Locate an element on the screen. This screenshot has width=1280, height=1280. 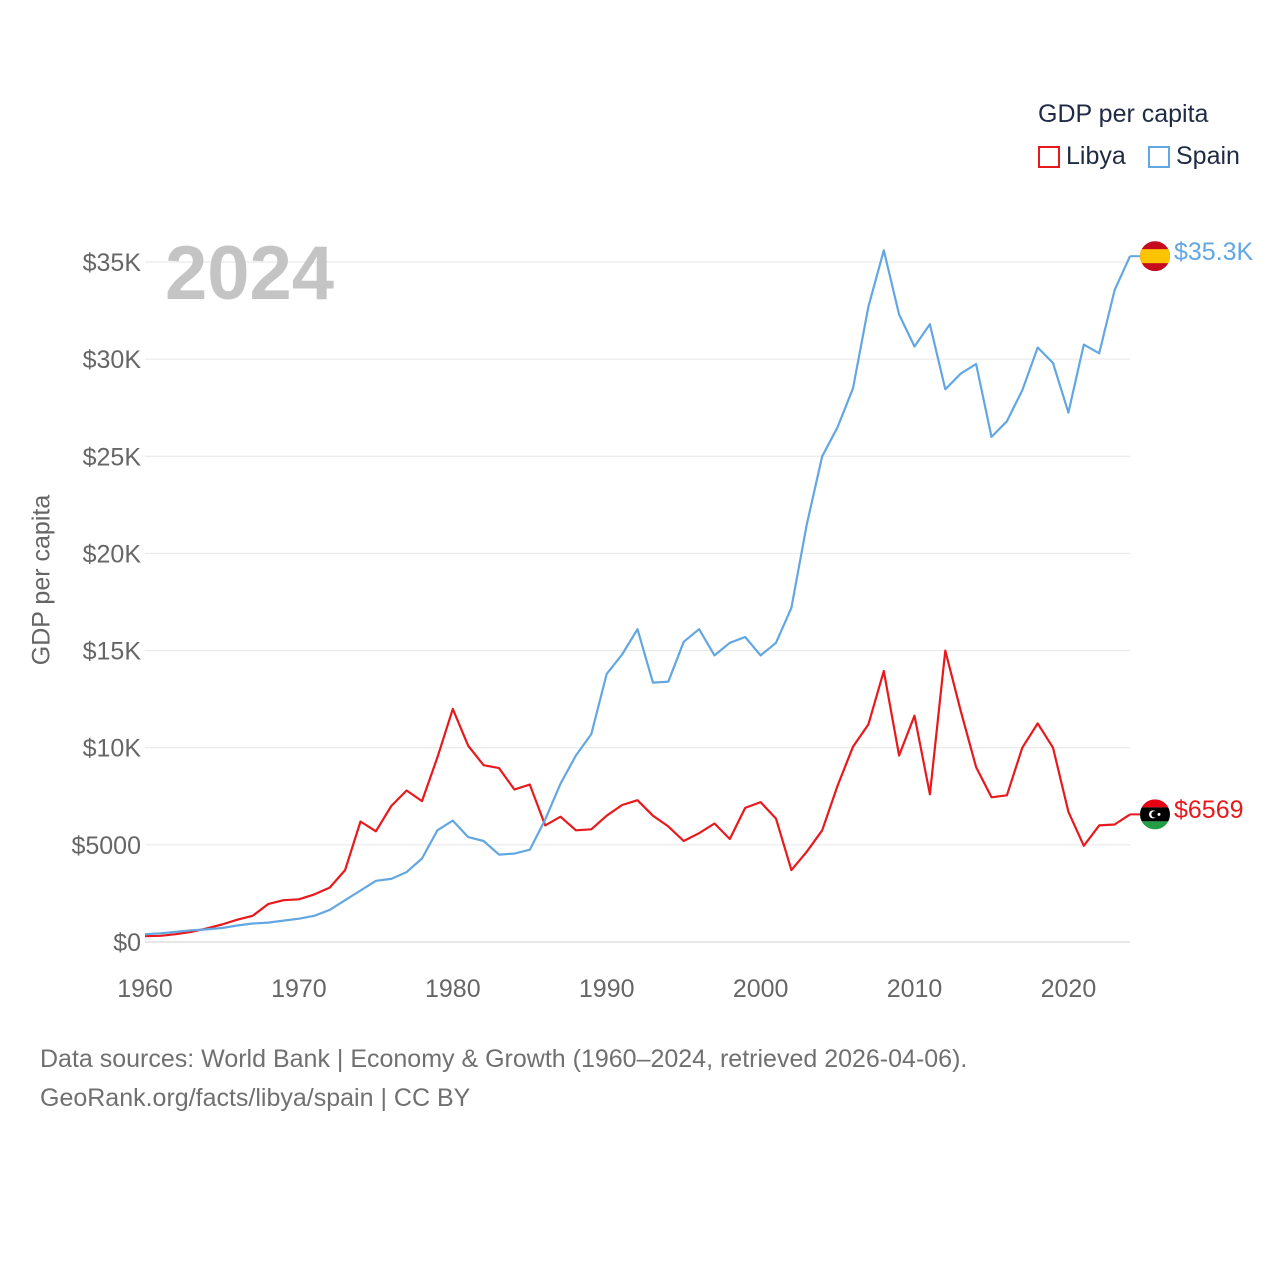
y-tick-label: $35K is located at coordinates (112, 263).